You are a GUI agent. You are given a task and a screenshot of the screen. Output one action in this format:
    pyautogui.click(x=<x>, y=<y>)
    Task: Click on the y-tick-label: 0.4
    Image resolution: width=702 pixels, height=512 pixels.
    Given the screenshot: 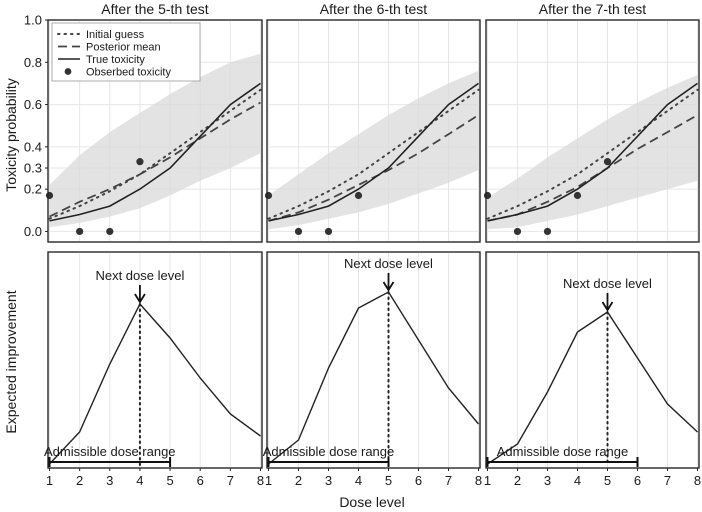 What is the action you would take?
    pyautogui.click(x=33, y=146)
    